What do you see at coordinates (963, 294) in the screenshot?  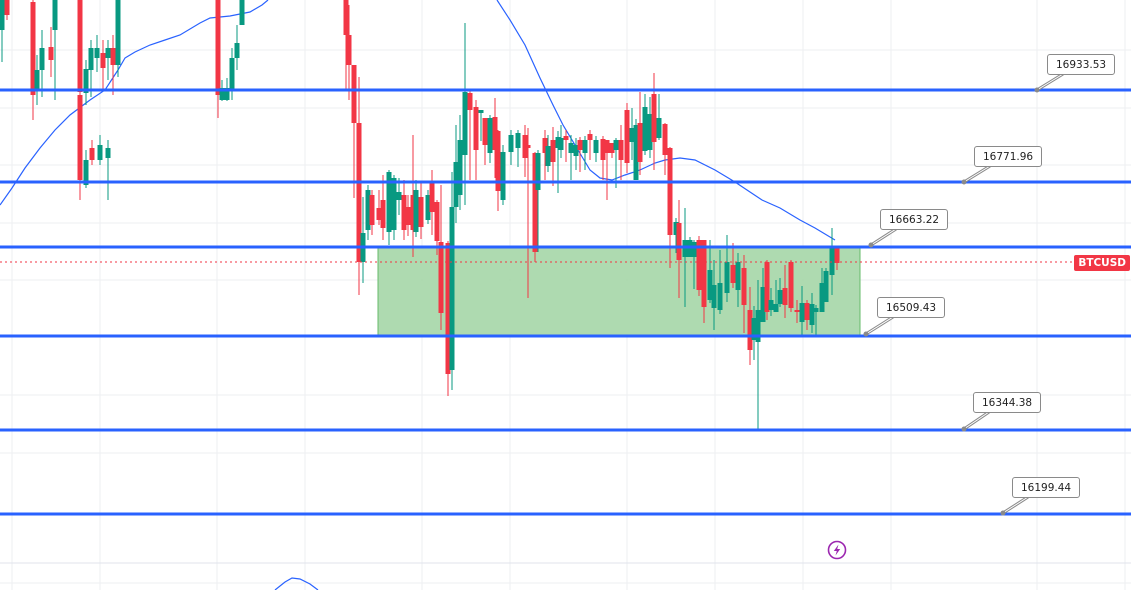 I see `label-leader-lines` at bounding box center [963, 294].